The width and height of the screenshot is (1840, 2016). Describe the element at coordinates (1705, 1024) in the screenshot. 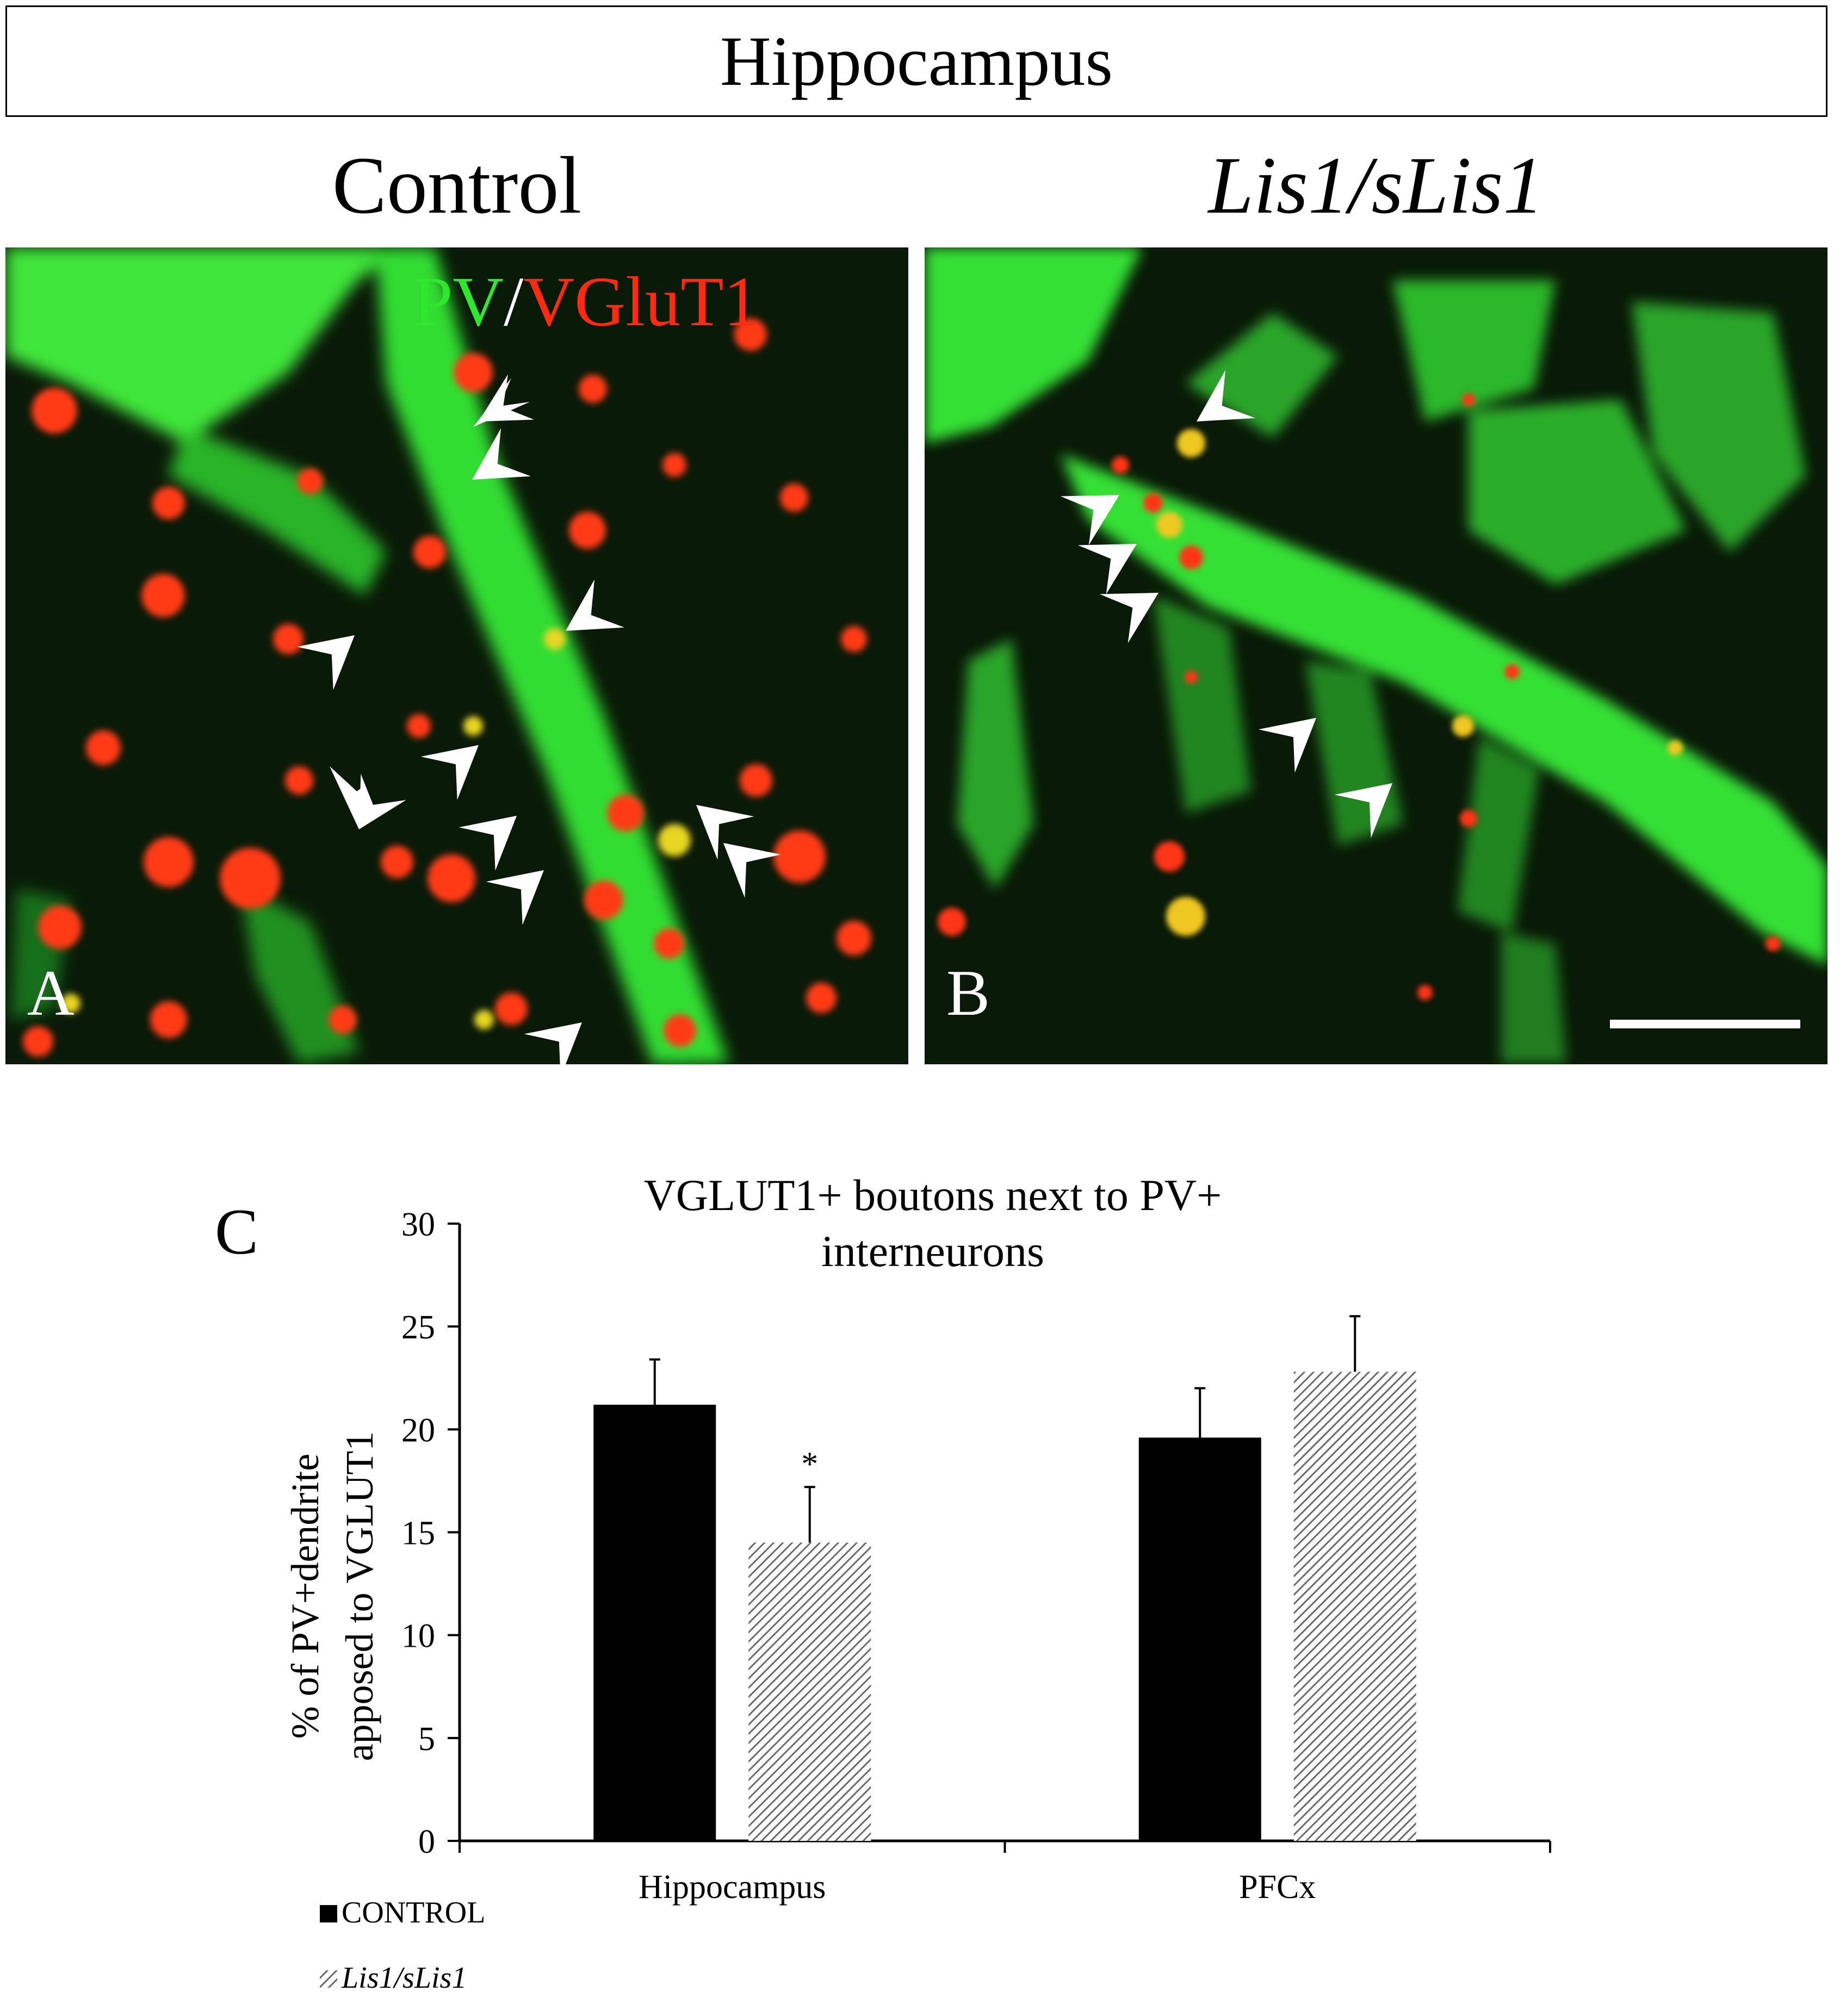

I see `scale-bar` at that location.